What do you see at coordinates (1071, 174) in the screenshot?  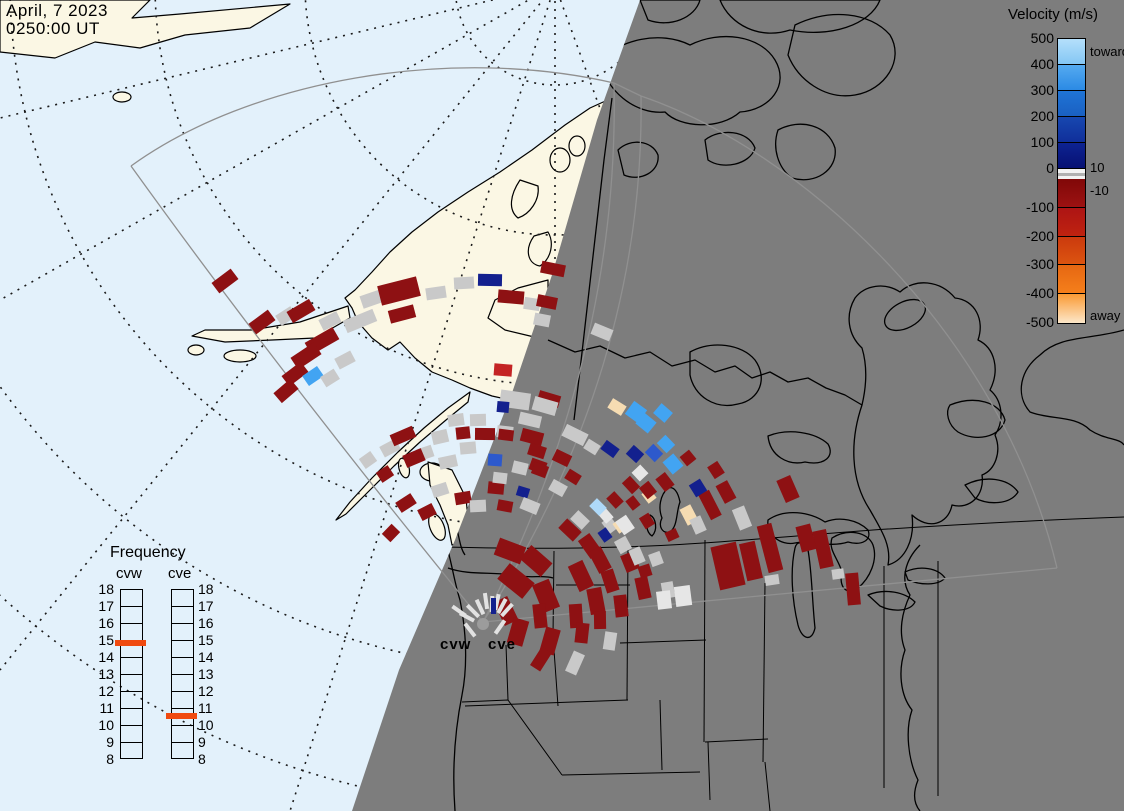 I see `colorbar-zero-stripe` at bounding box center [1071, 174].